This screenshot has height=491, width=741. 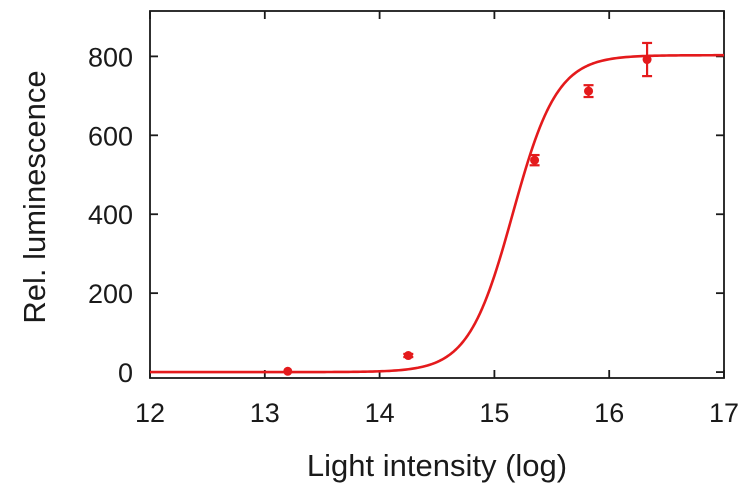 I want to click on x-axis-title: Light intensity (log), so click(x=437, y=465).